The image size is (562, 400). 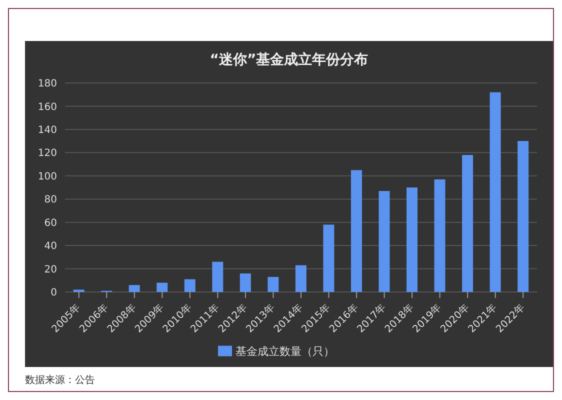 I want to click on y-tick-label: 40, so click(x=50, y=246).